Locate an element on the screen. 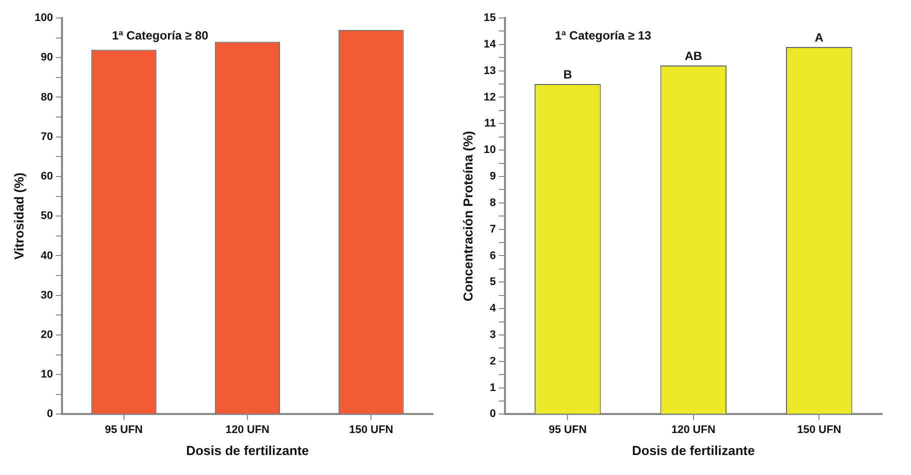  y-tick-label: 11 is located at coordinates (490, 124).